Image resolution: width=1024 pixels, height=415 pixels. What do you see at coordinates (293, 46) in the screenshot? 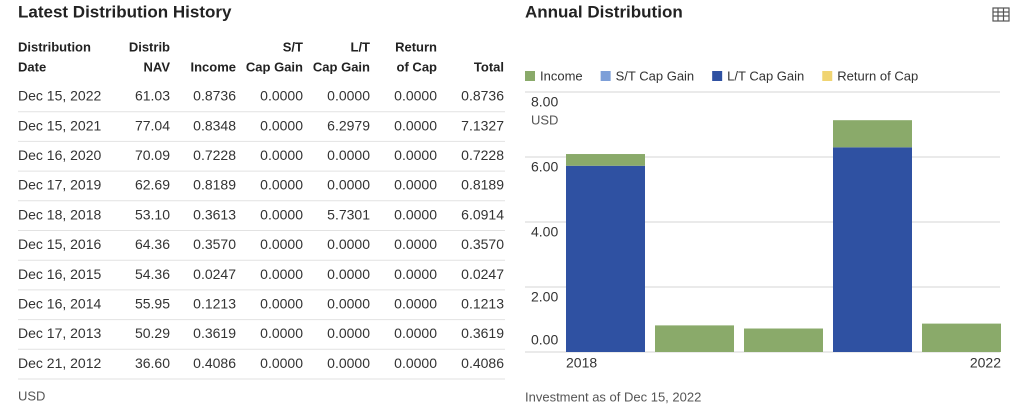
I see `column-header: S/T` at bounding box center [293, 46].